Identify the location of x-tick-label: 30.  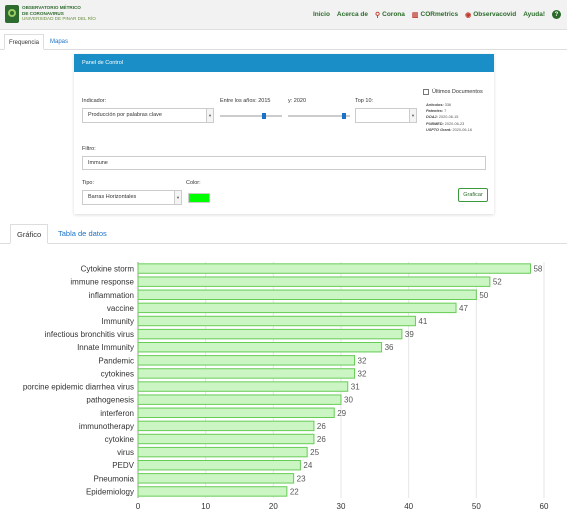
(341, 506).